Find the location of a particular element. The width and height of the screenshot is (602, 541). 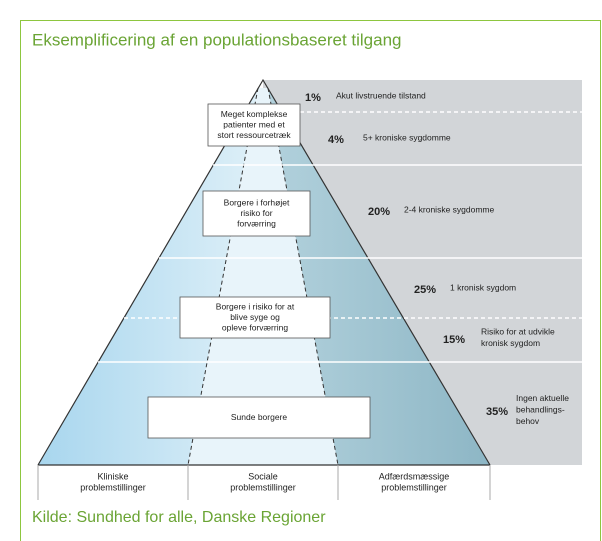

box-label: Borgere i forhøjet is located at coordinates (257, 202).